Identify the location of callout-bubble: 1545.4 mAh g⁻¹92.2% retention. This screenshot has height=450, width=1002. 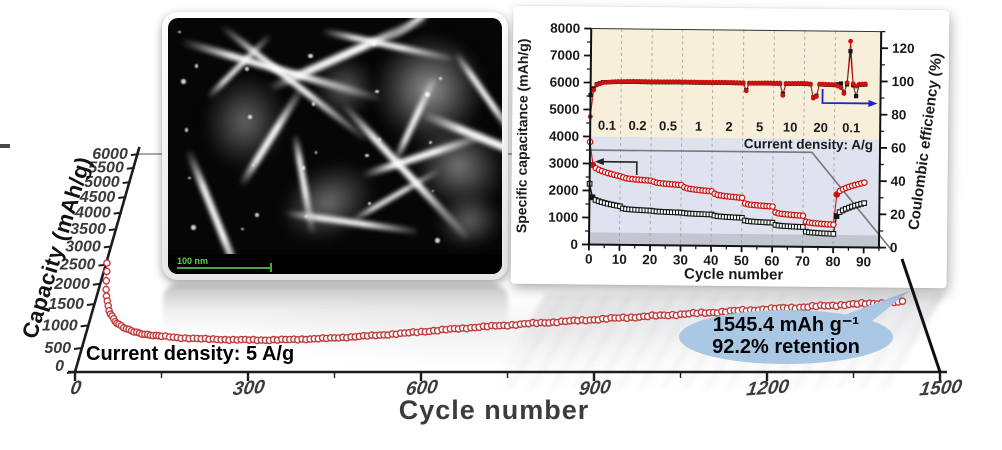
(794, 327).